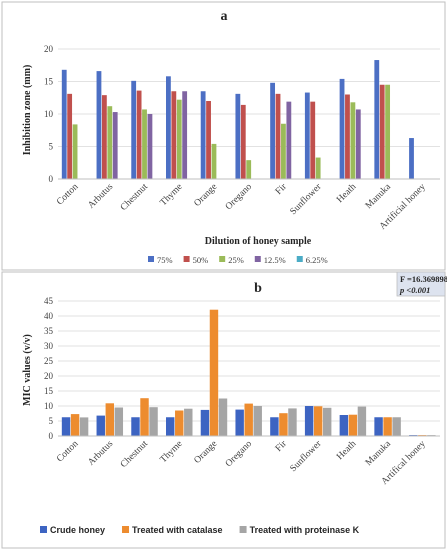 The image size is (447, 550). I want to click on a-legend-label-6-25: 6.25%, so click(317, 260).